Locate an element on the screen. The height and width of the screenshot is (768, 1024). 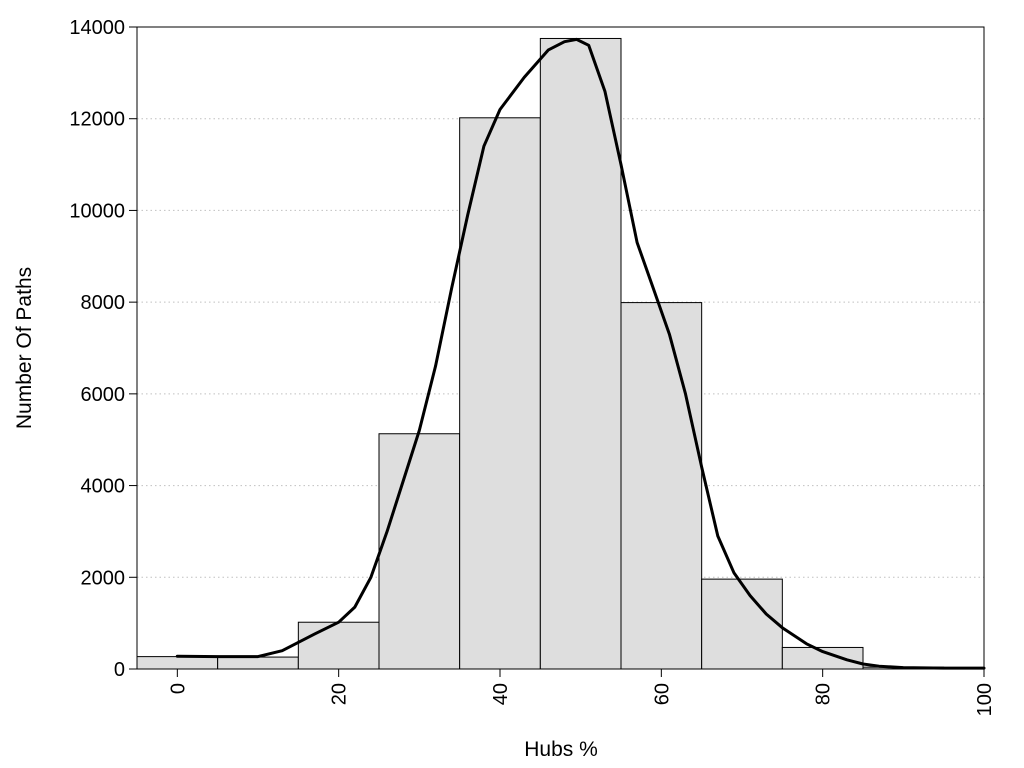
y-tick-label: 4000 is located at coordinates (103, 487).